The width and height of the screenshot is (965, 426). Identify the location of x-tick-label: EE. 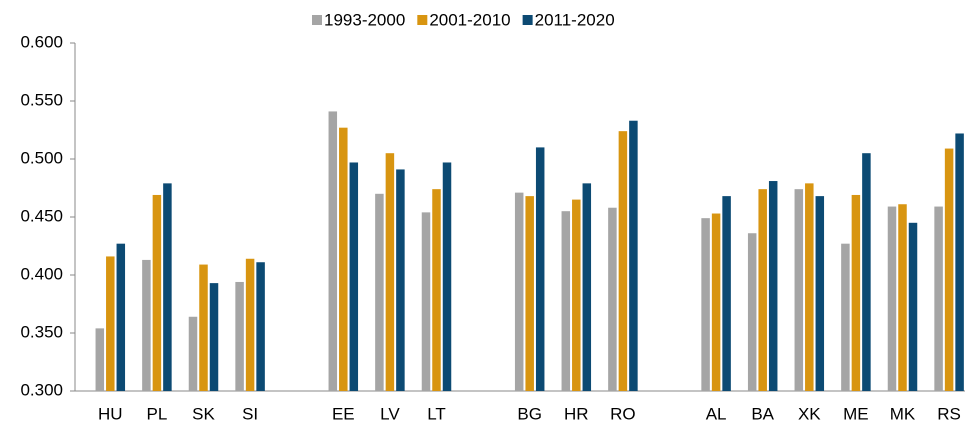
(343, 413).